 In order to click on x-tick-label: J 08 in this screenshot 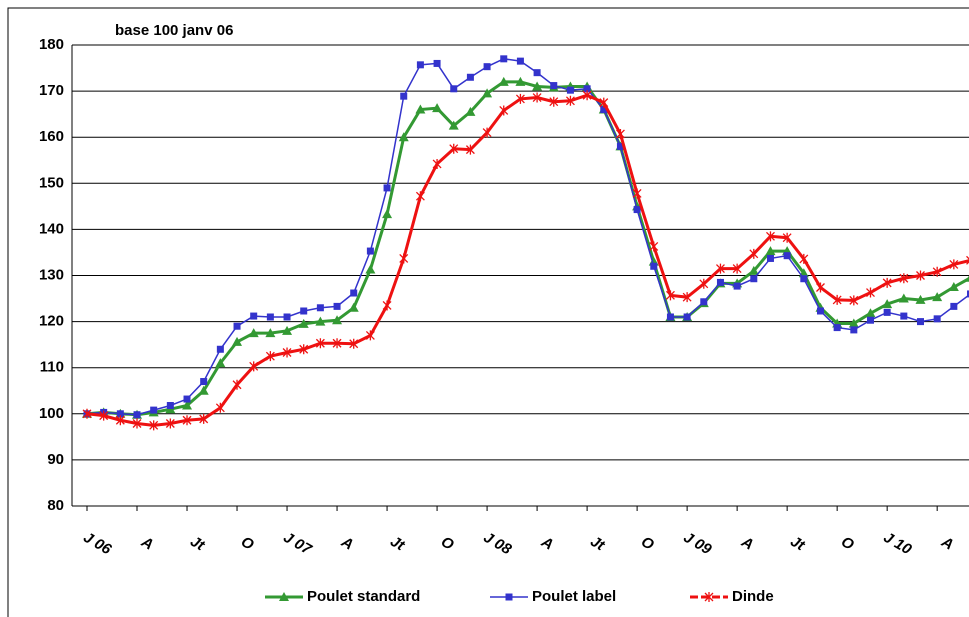, I will do `click(497, 544)`.